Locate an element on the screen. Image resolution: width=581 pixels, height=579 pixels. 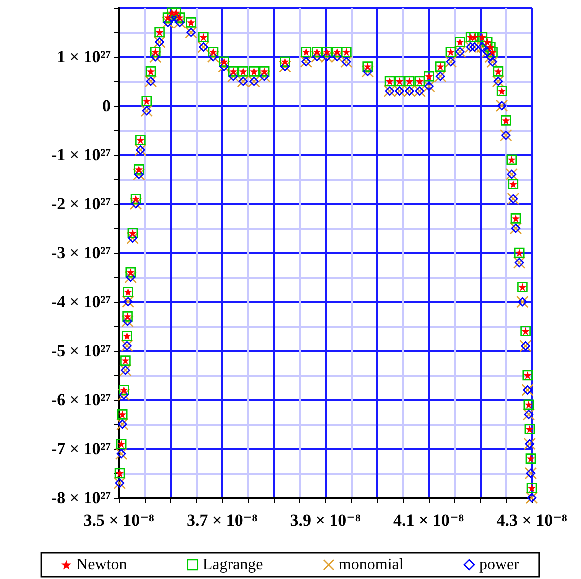
y-tick-label: 1 × 10²⁷ is located at coordinates (84, 57).